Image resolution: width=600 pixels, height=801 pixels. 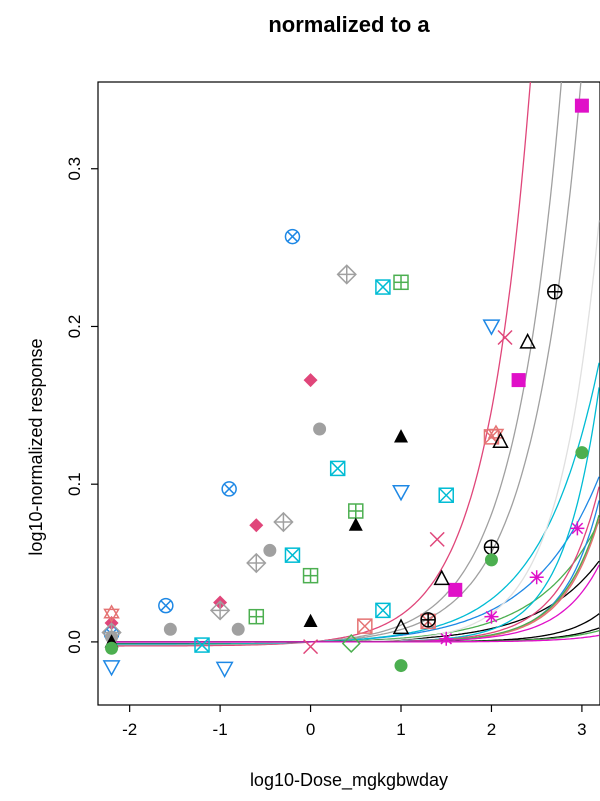 What do you see at coordinates (491, 729) in the screenshot?
I see `x-tick-label: 2` at bounding box center [491, 729].